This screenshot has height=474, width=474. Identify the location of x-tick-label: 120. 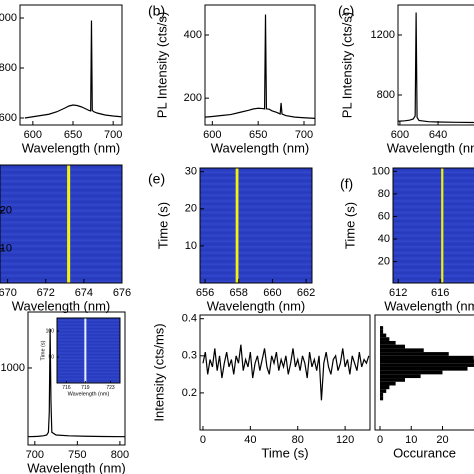
(345, 440).